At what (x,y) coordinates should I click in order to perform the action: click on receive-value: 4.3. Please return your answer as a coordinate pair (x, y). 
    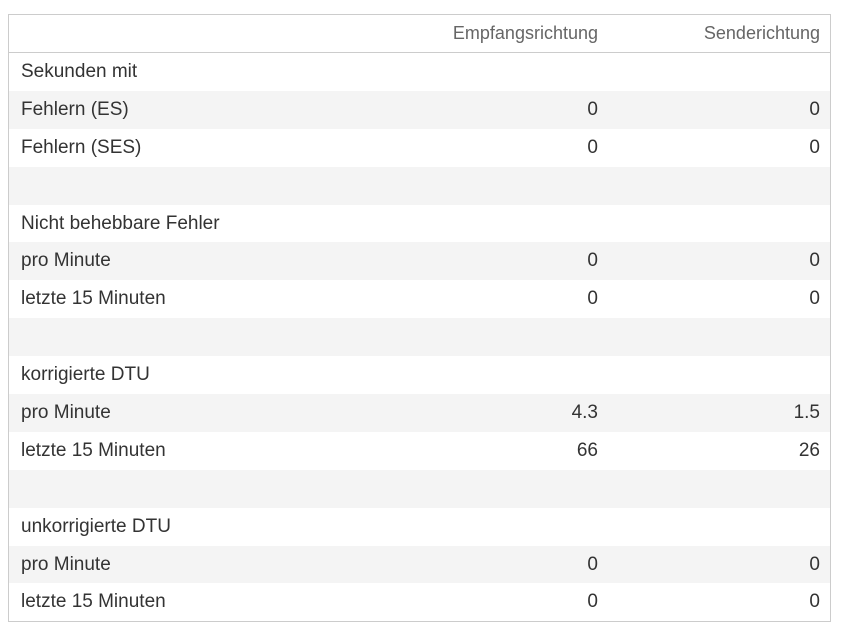
    Looking at the image, I should click on (584, 412).